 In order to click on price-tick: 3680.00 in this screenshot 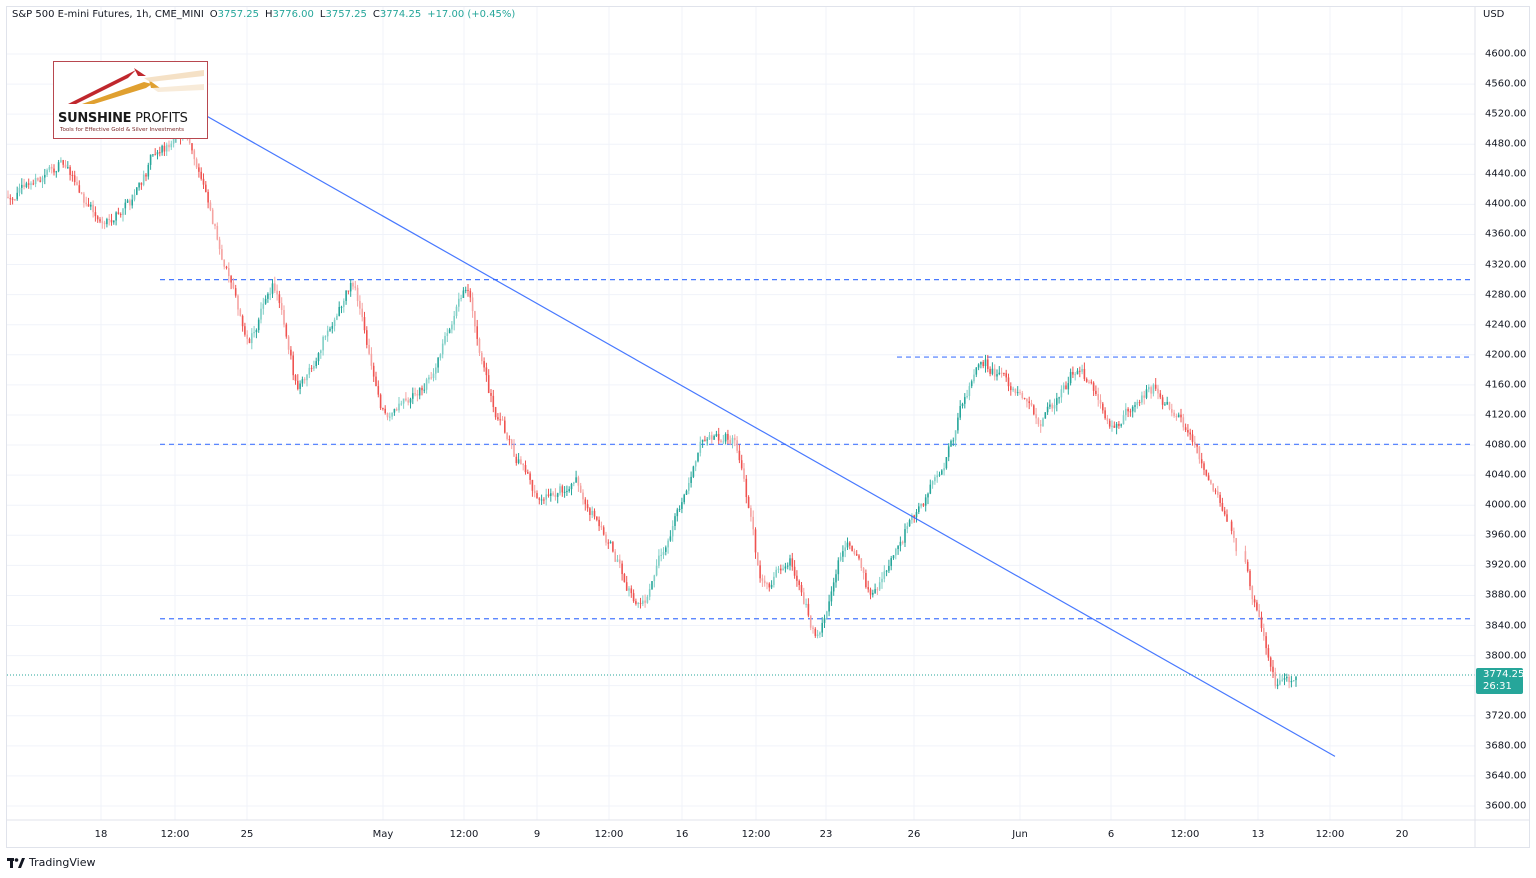, I will do `click(1506, 746)`.